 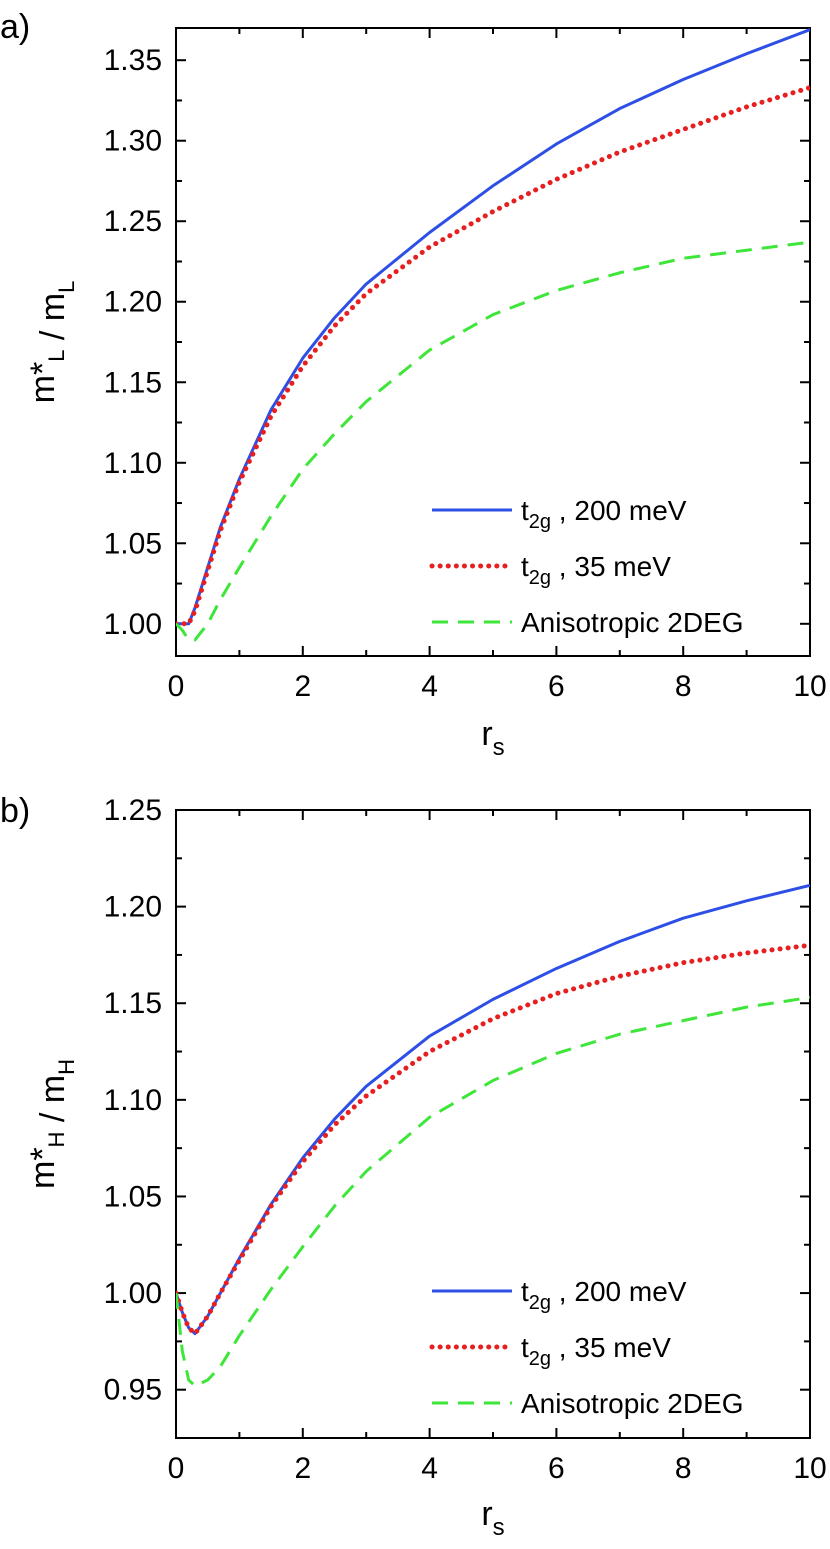 I want to click on panel-label: a), so click(x=15, y=27).